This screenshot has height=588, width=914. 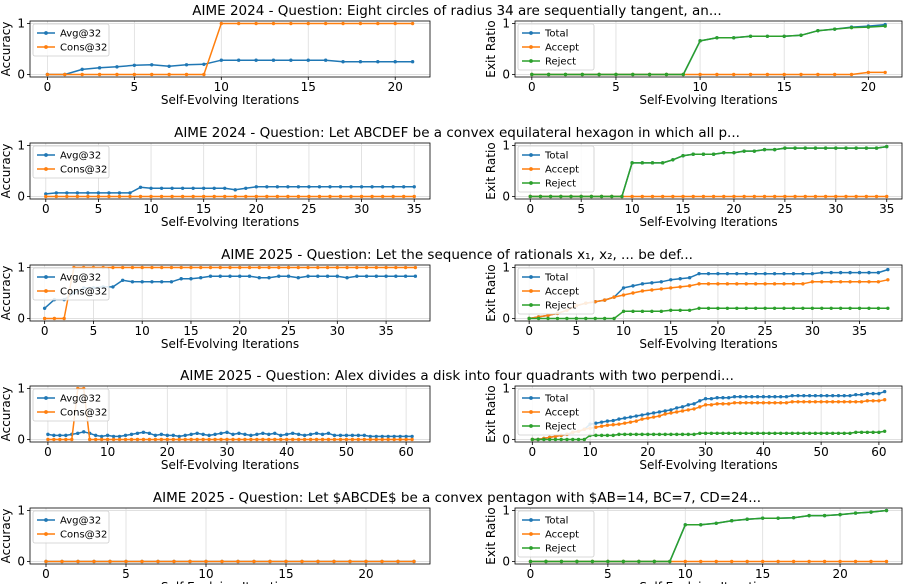 What do you see at coordinates (83, 535) in the screenshot?
I see `legend-label: Cons@32` at bounding box center [83, 535].